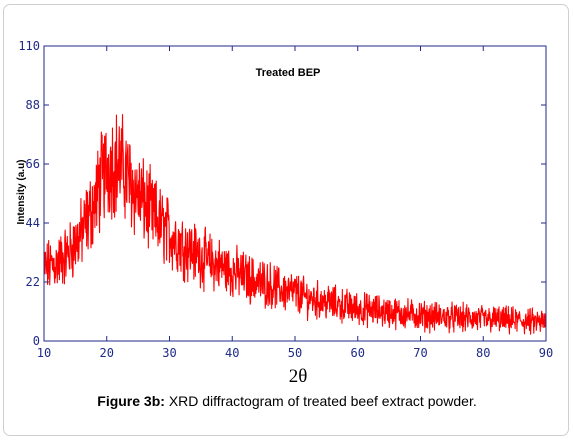  Describe the element at coordinates (295, 353) in the screenshot. I see `x-tick-label: 50` at that location.